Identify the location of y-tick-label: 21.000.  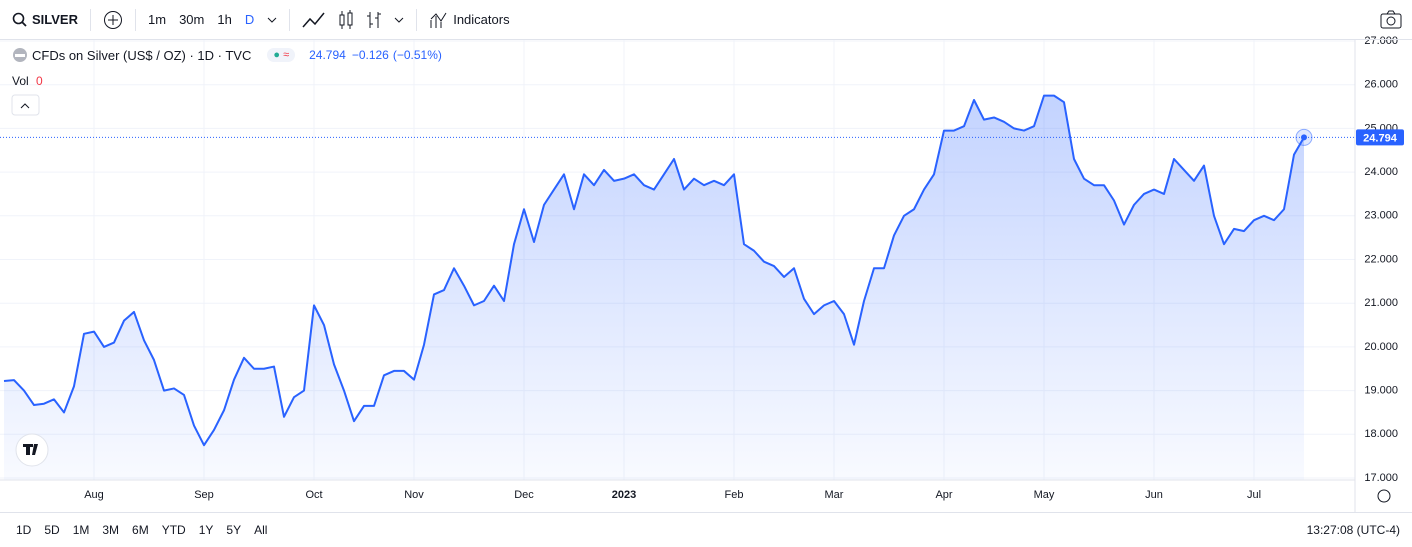
(1381, 303).